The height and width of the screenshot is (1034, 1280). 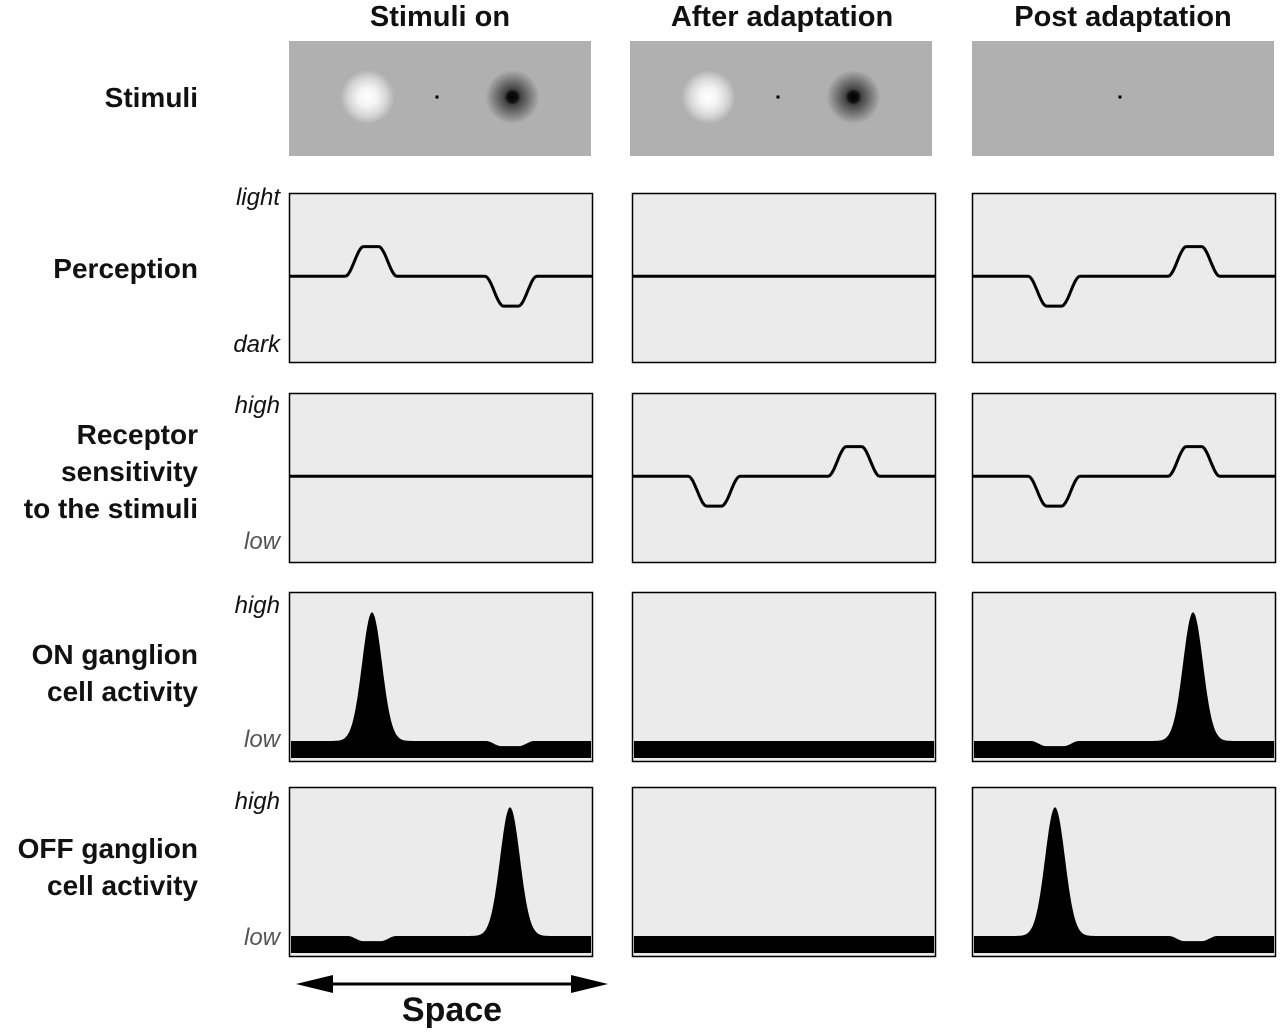 I want to click on perception-curve-stimuli-on, so click(x=441, y=276).